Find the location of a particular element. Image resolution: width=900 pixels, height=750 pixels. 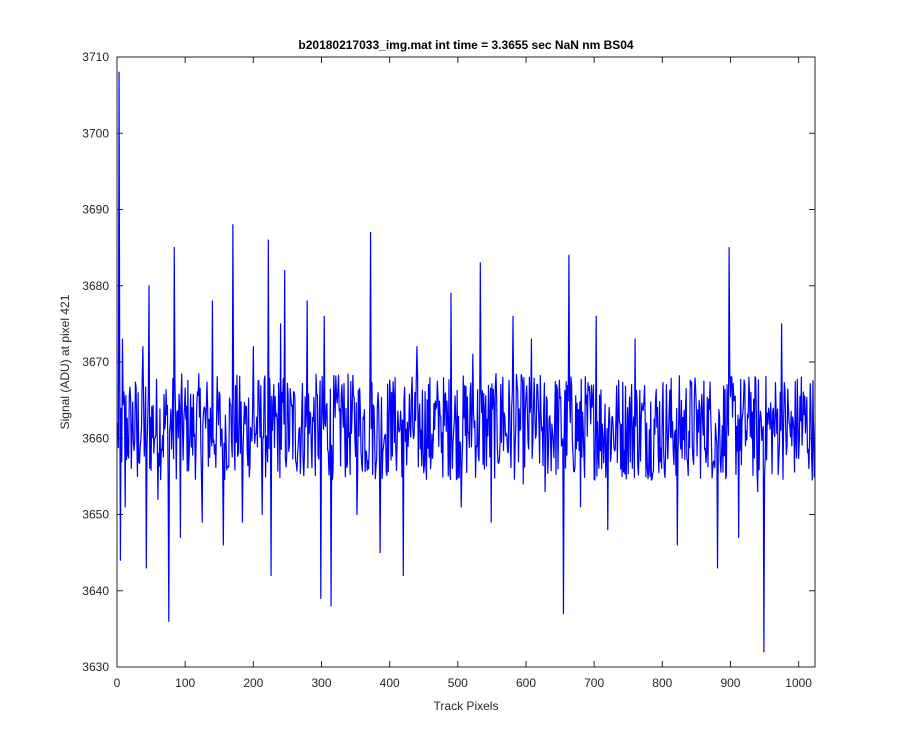

y-tick-label: 3640 is located at coordinates (95, 591).